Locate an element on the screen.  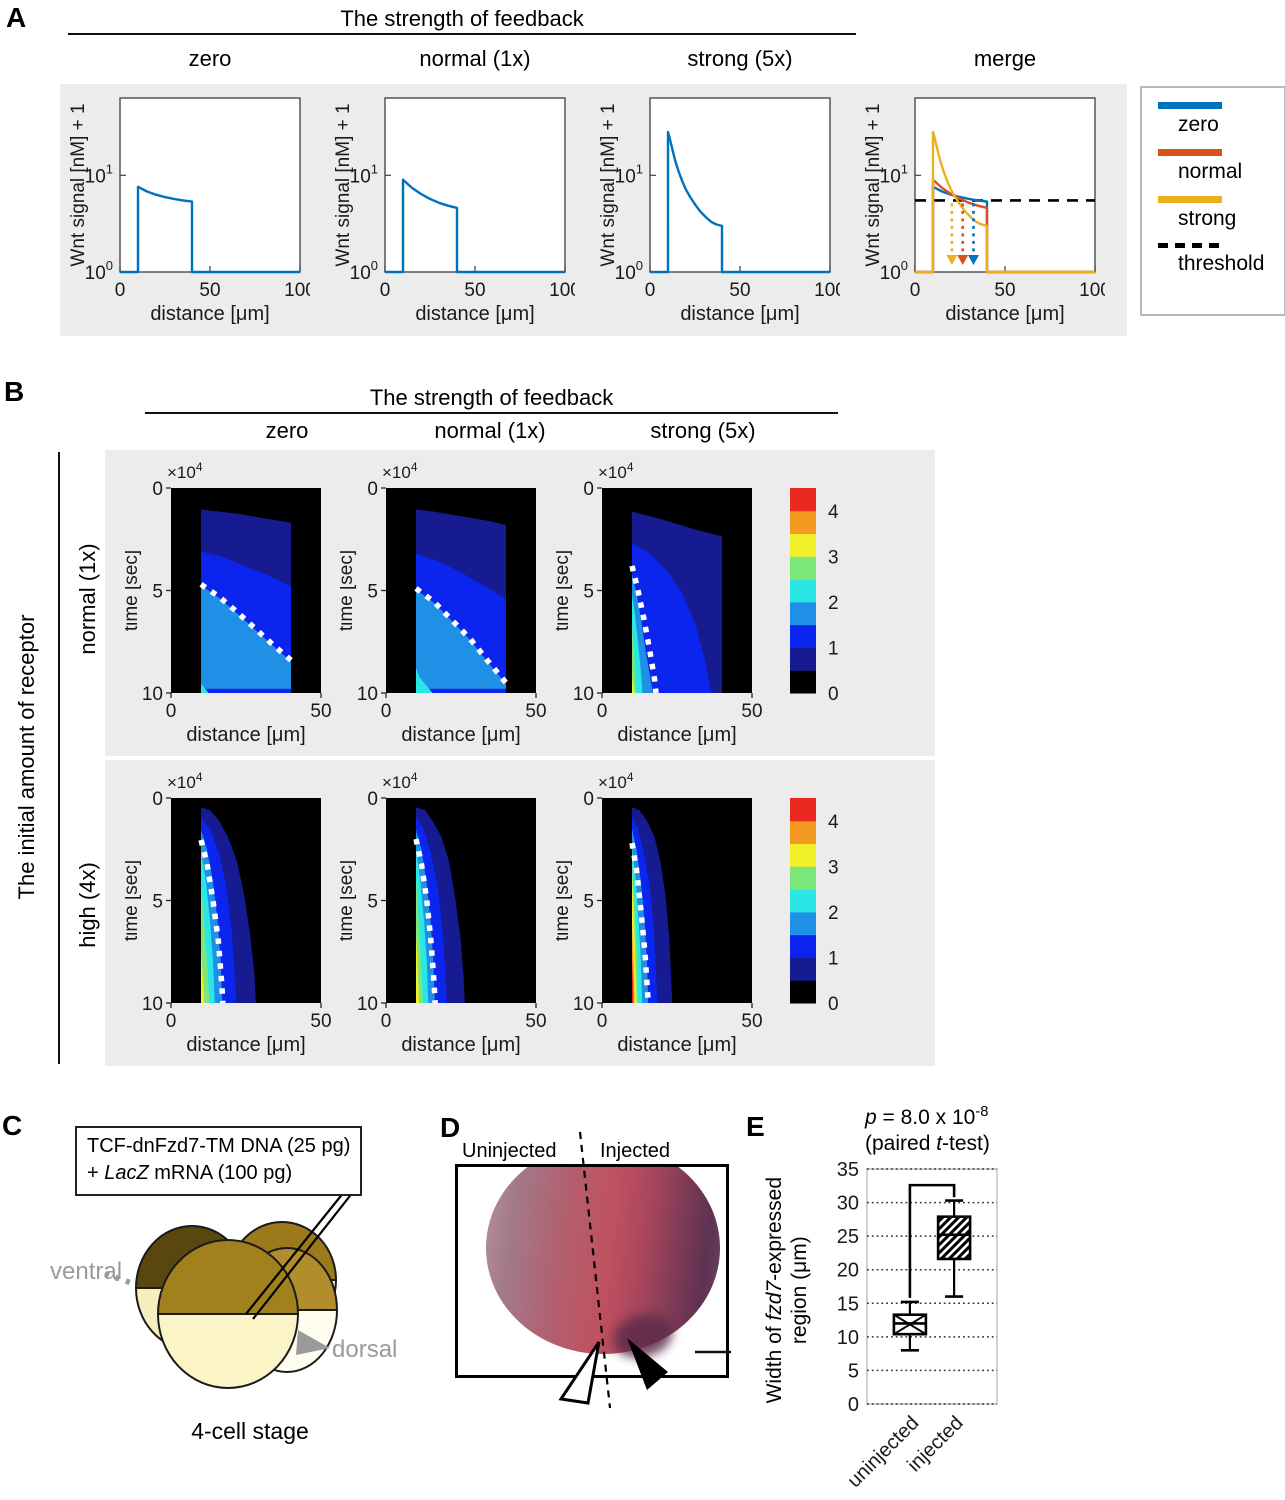
panel-a-legend: zero normal strong threshold is located at coordinates (1212, 201).